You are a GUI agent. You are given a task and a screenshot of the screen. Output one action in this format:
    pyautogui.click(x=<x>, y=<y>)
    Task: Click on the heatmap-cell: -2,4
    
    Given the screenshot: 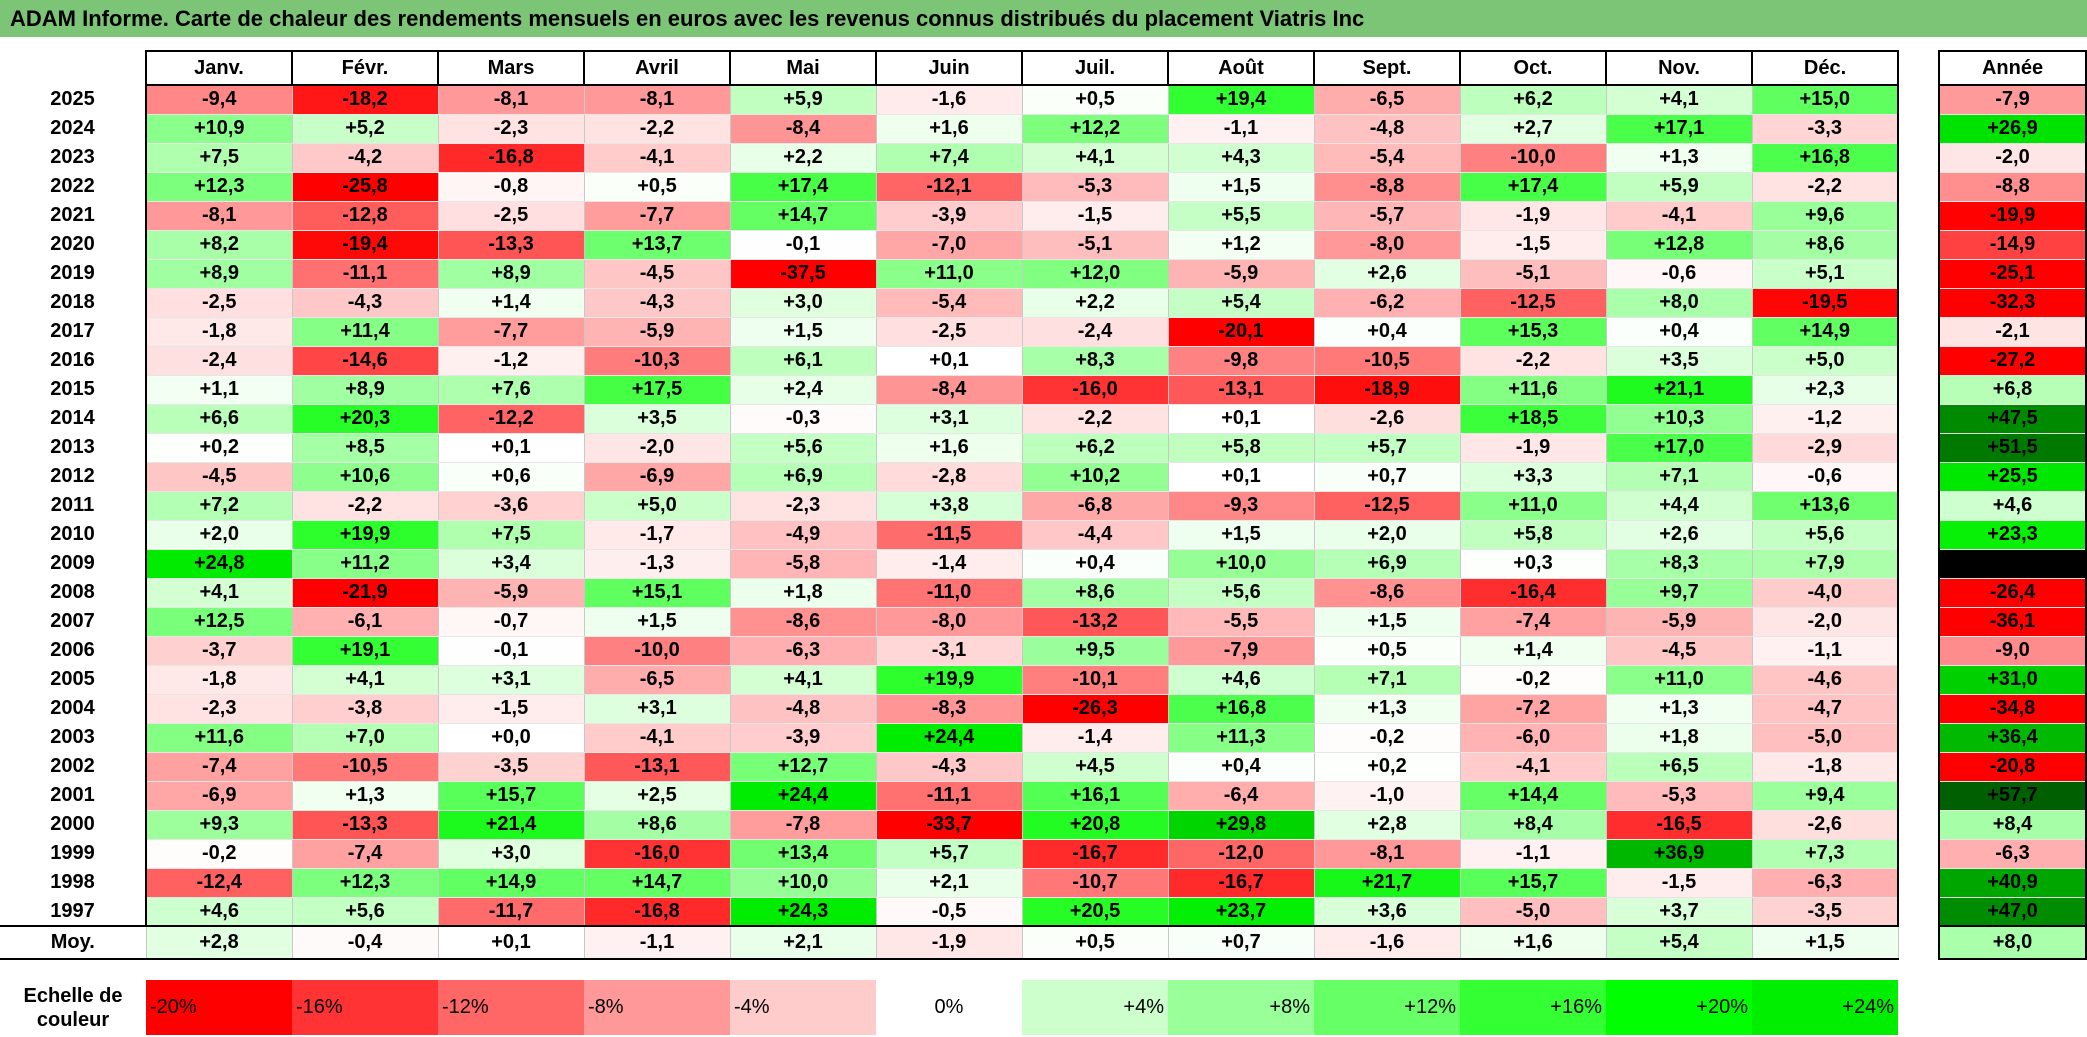 What is the action you would take?
    pyautogui.click(x=1095, y=332)
    